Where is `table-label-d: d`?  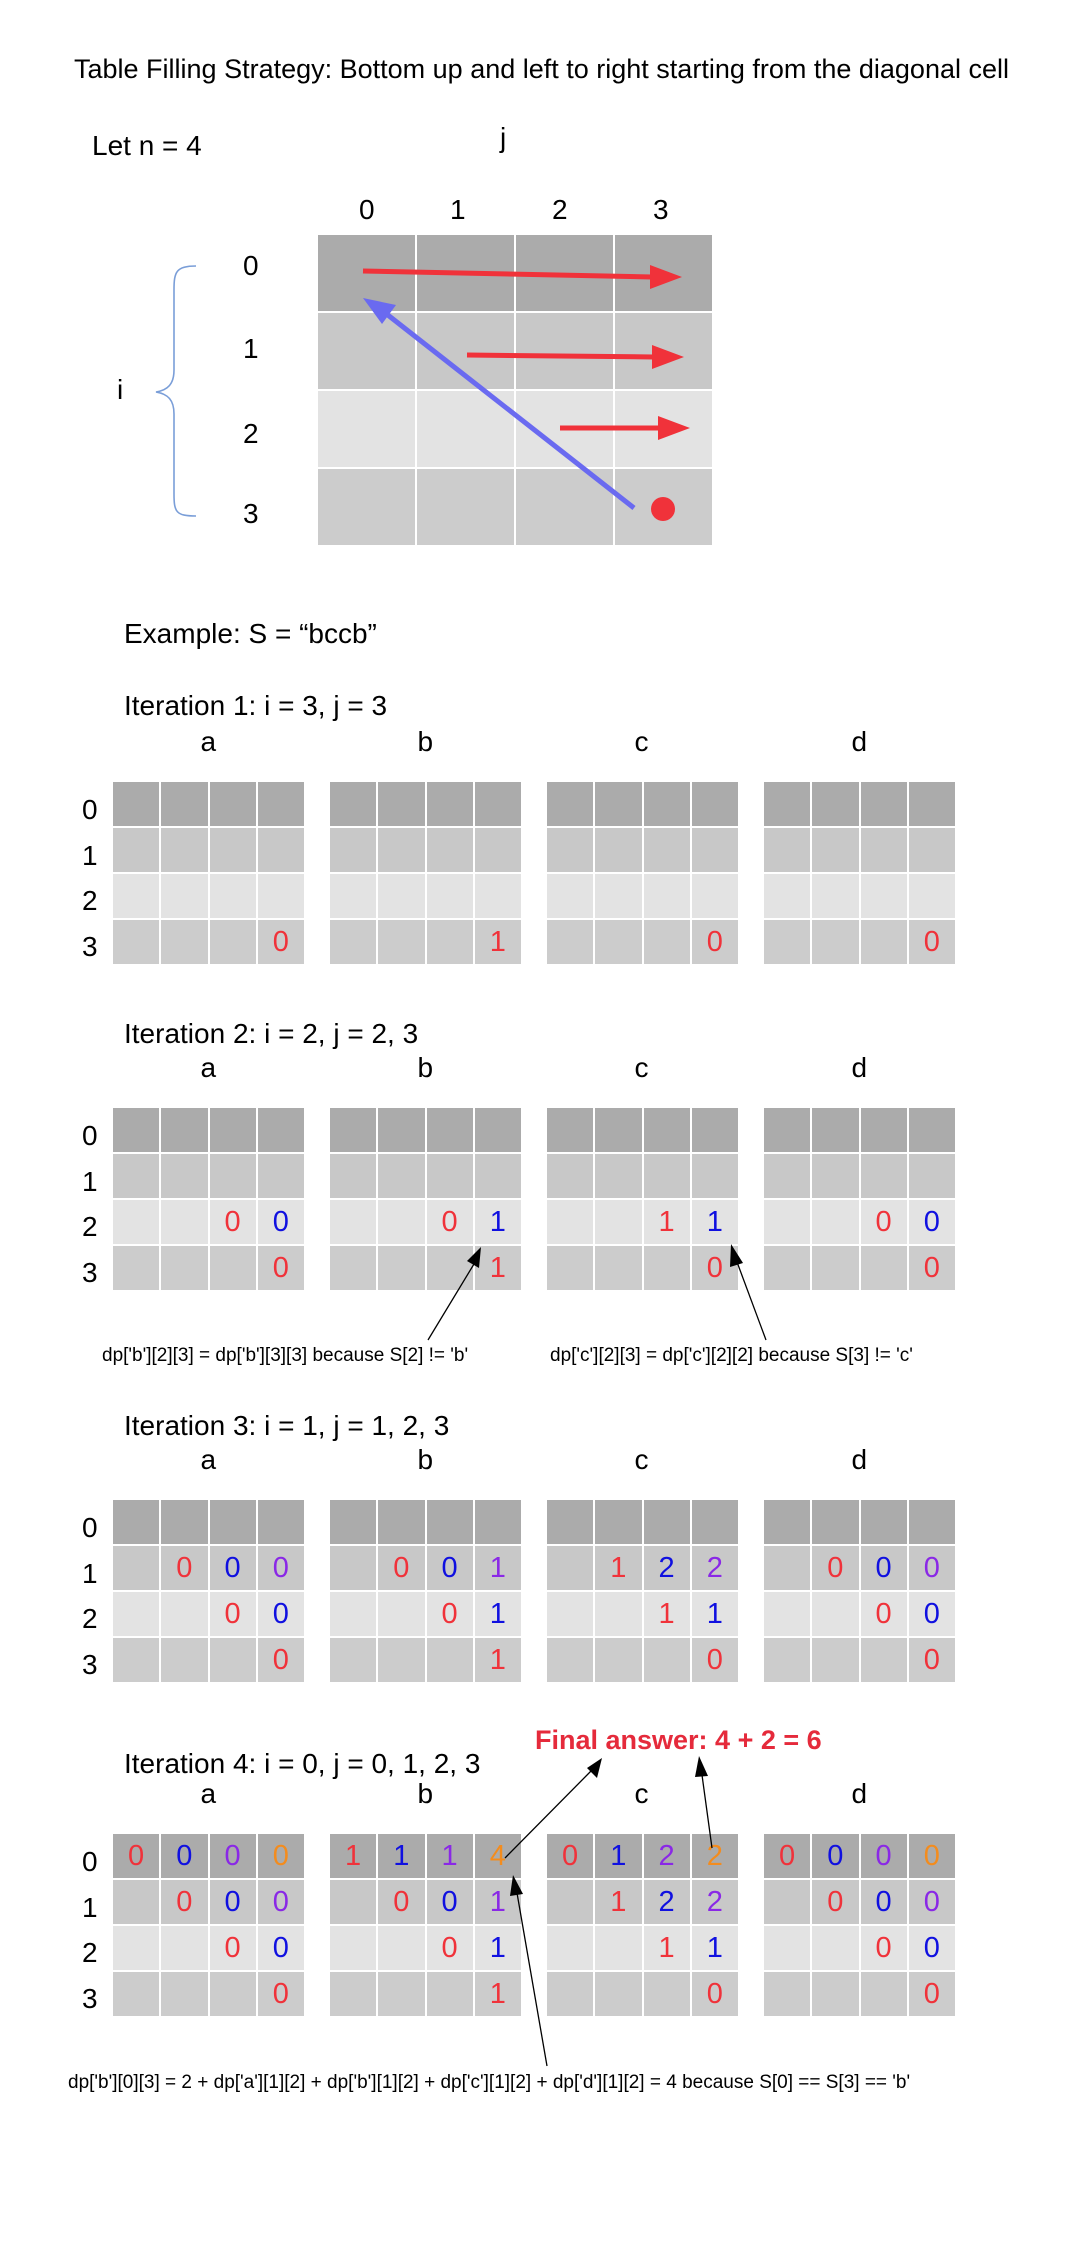 table-label-d: d is located at coordinates (859, 741).